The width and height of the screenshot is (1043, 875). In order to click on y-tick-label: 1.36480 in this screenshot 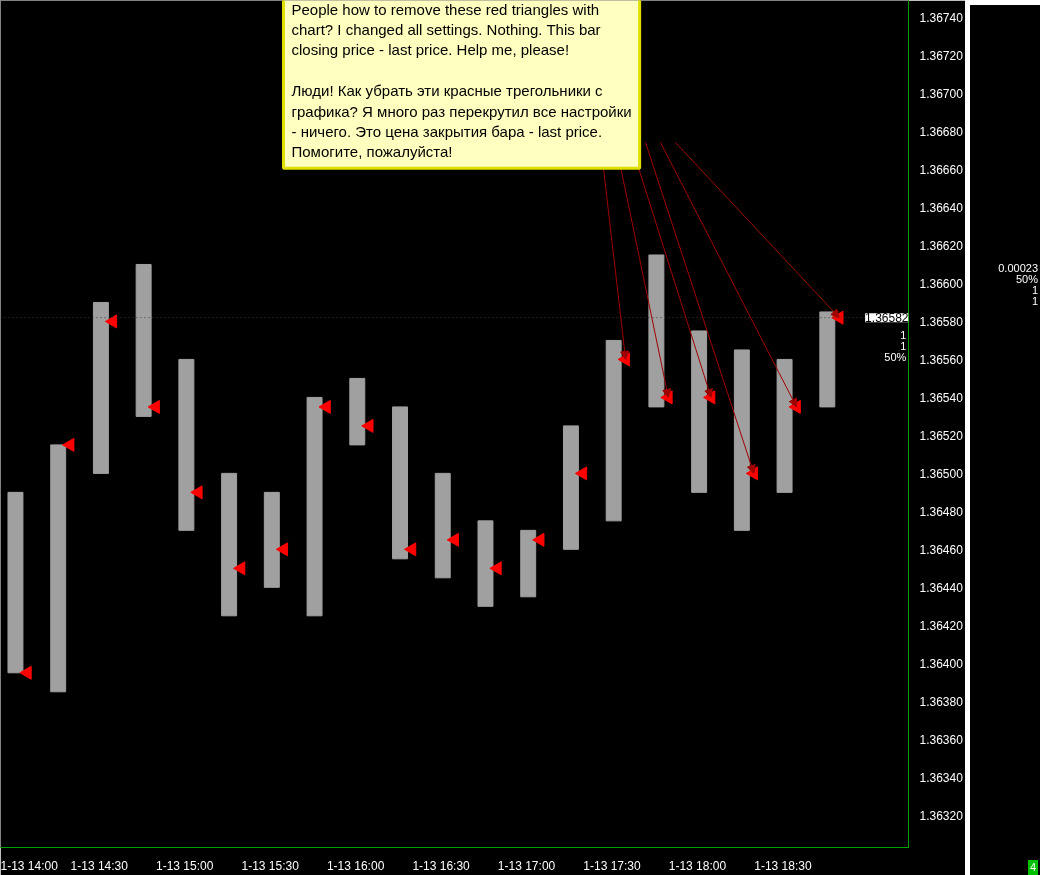, I will do `click(941, 511)`.